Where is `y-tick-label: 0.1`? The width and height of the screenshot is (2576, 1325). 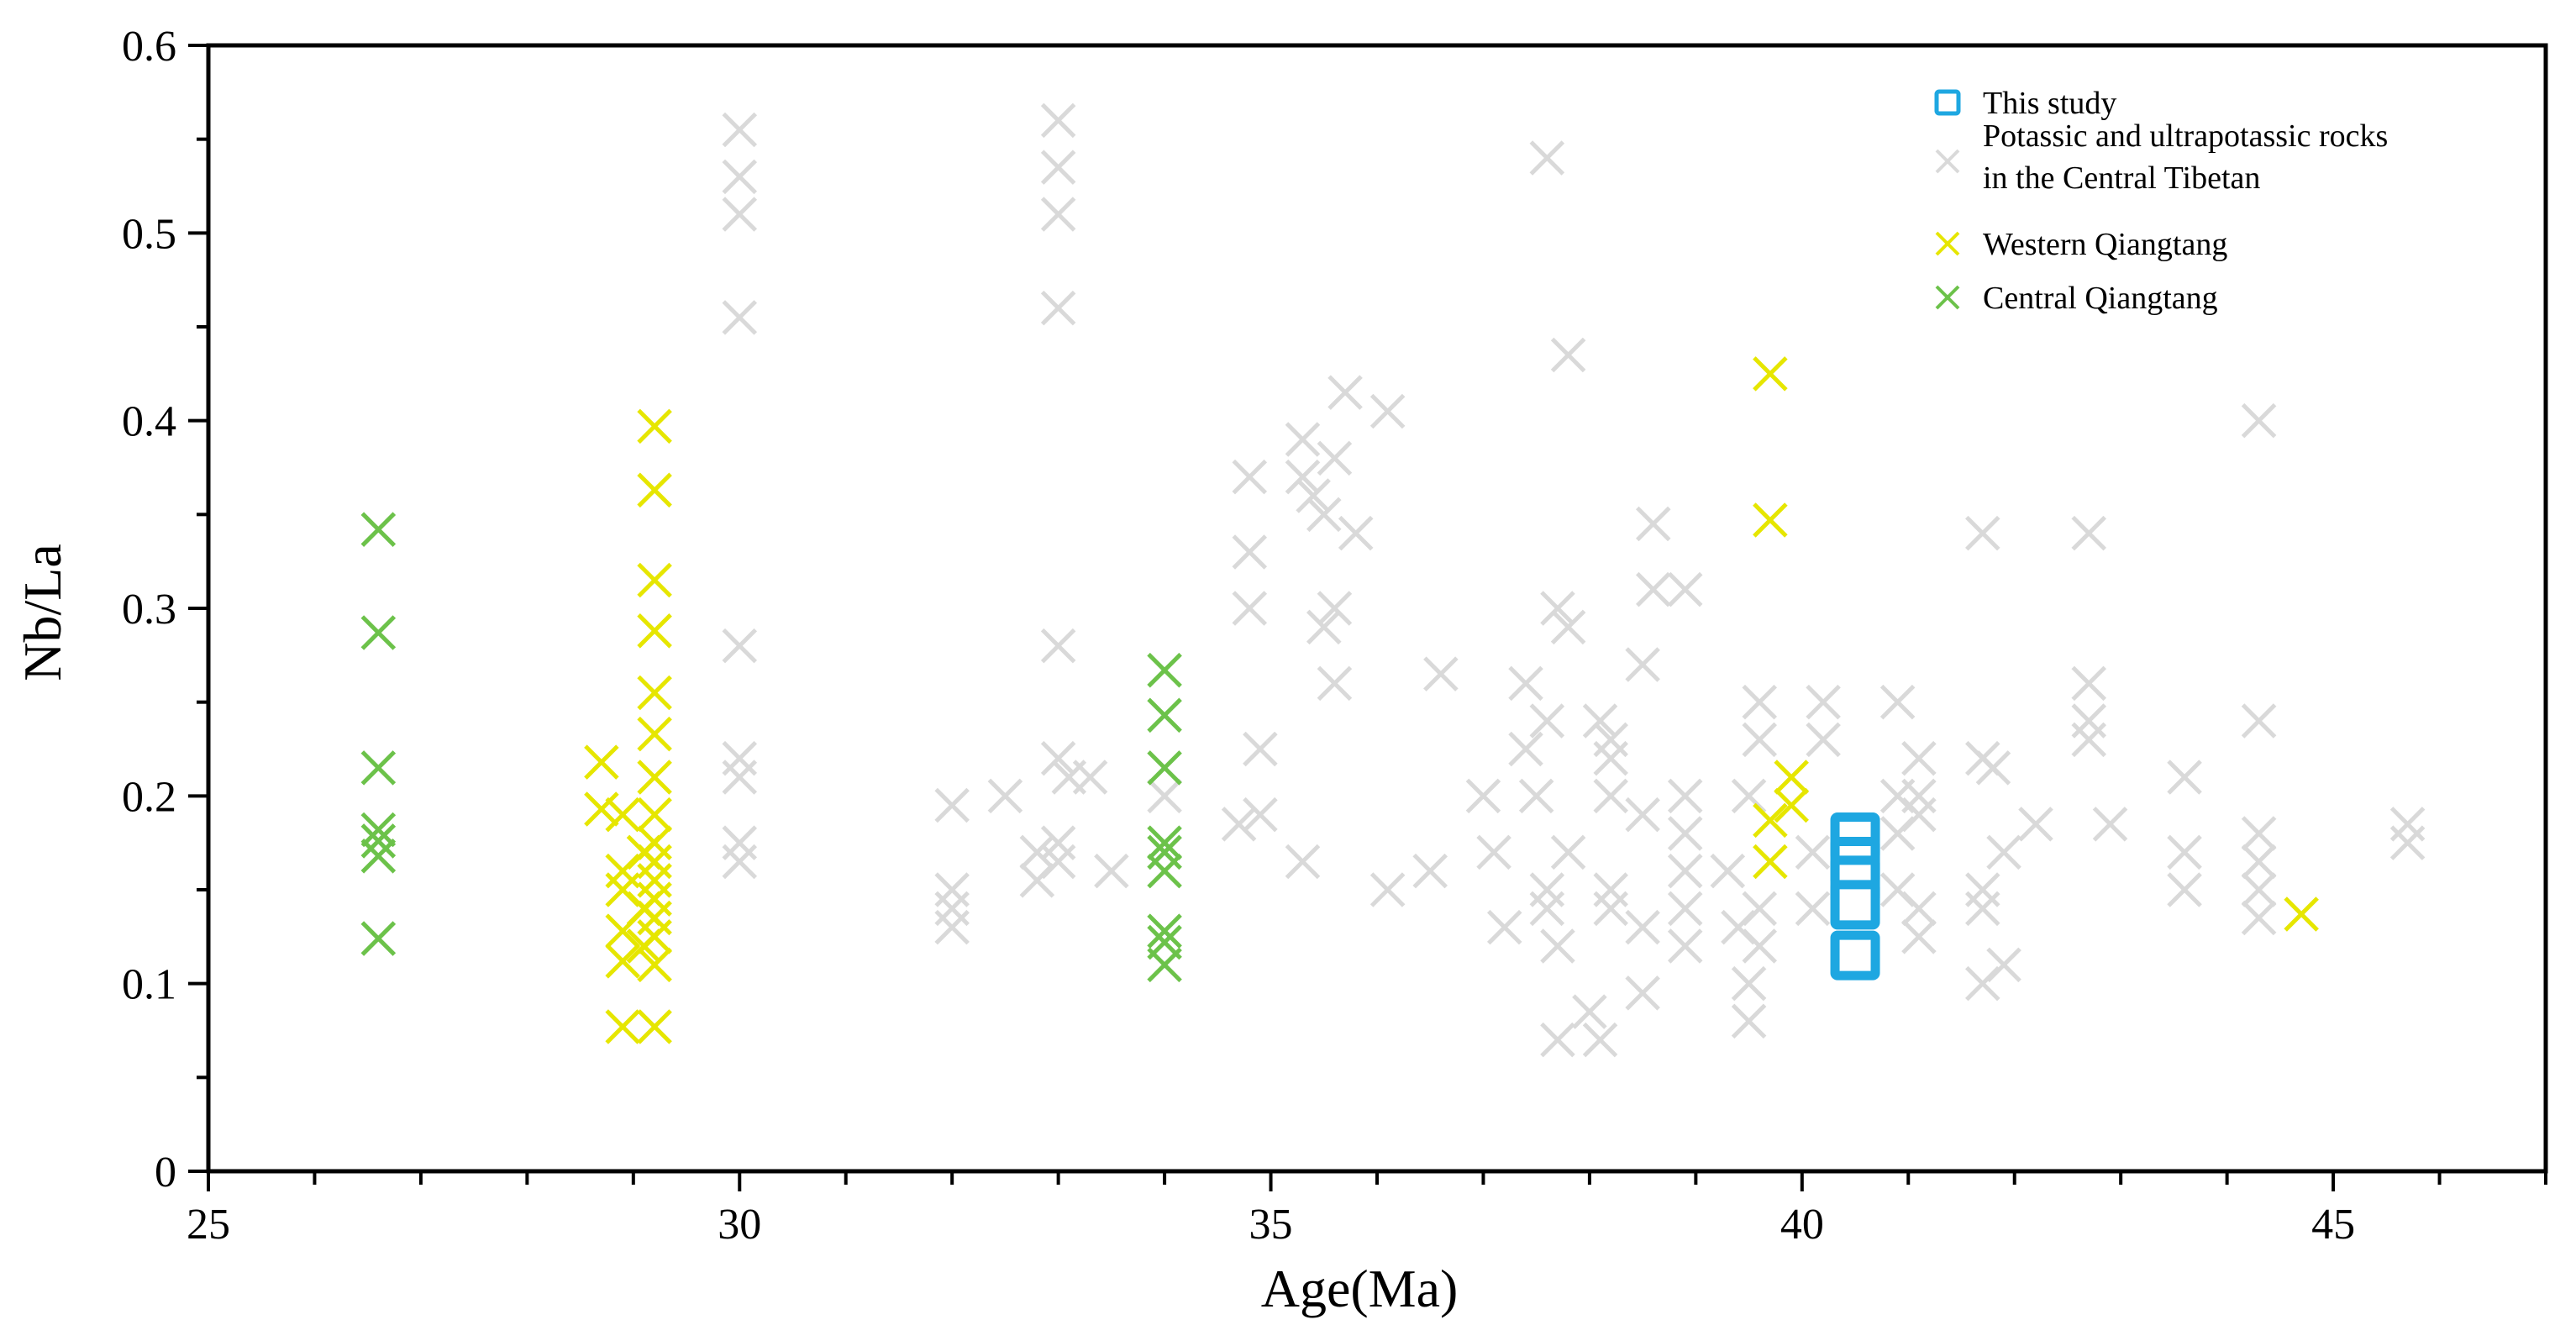 y-tick-label: 0.1 is located at coordinates (149, 985).